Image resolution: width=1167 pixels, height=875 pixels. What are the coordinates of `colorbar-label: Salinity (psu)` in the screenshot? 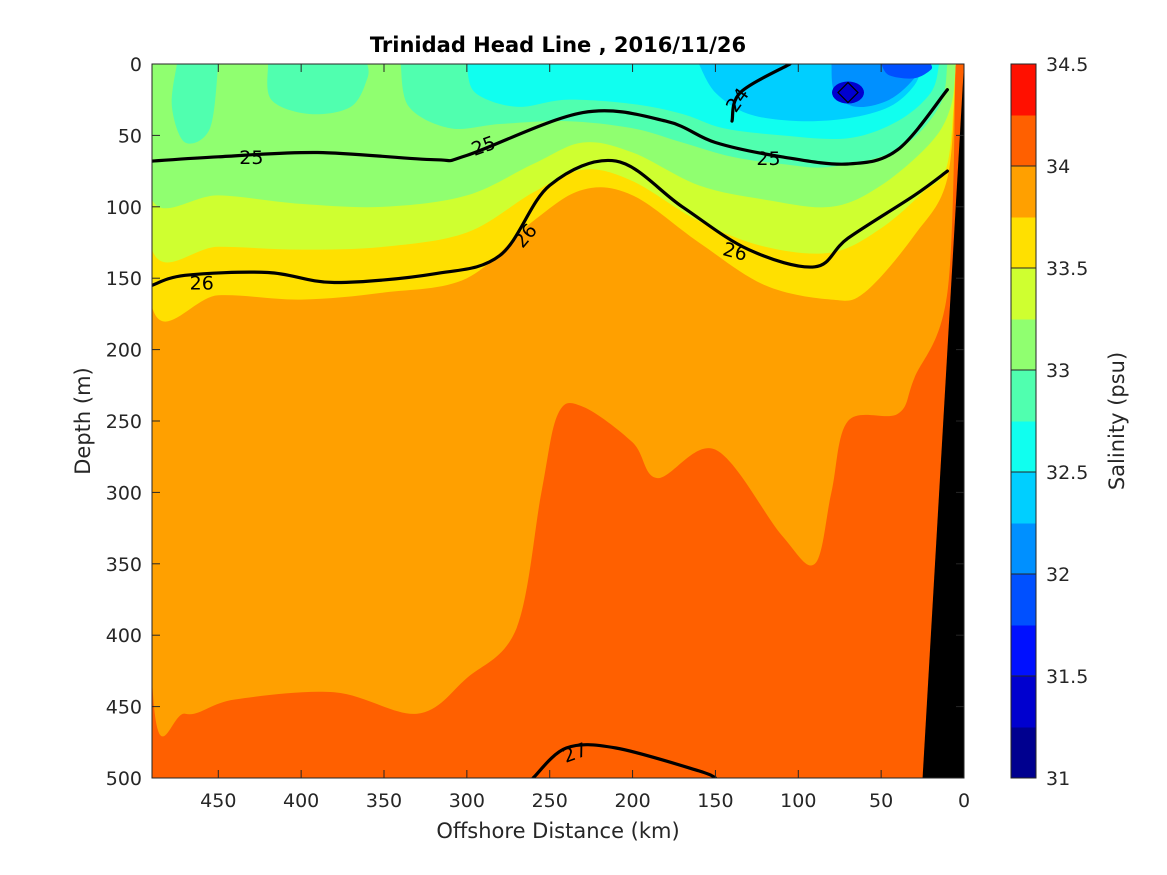 It's located at (1117, 421).